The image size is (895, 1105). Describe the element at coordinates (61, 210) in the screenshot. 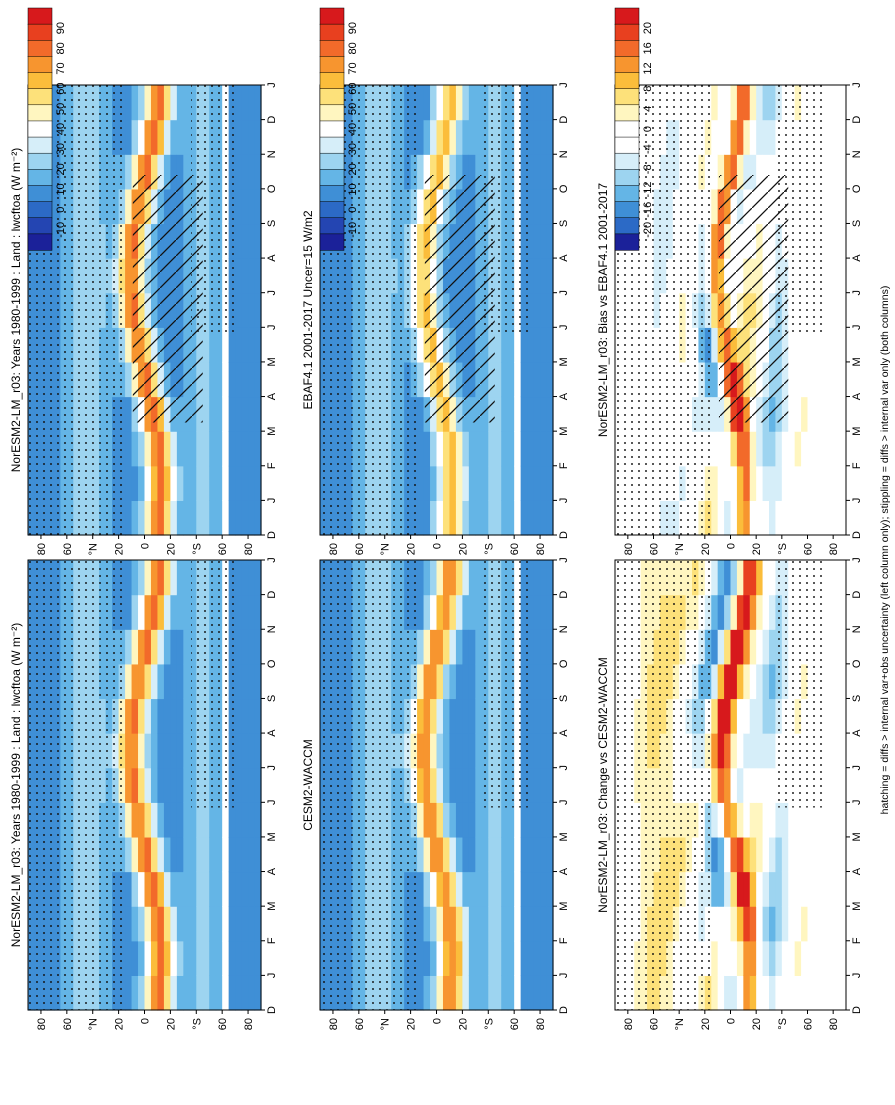

I see `colorbar-label: 0` at that location.